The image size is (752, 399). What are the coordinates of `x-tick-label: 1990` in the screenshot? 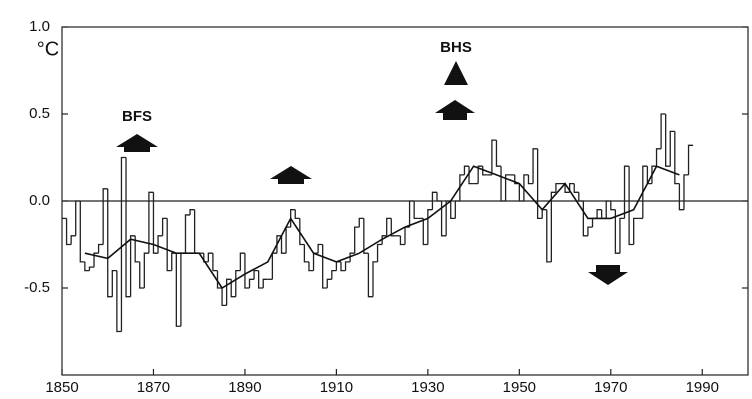 It's located at (702, 387).